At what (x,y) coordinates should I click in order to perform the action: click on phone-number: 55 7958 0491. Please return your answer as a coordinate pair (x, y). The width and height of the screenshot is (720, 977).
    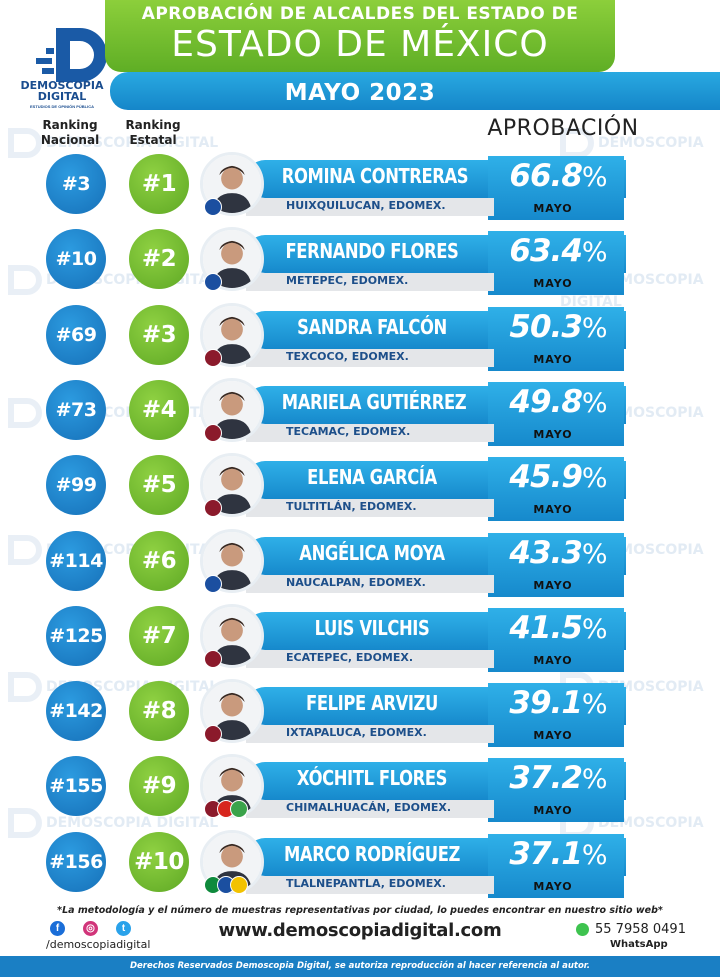
    Looking at the image, I should click on (631, 929).